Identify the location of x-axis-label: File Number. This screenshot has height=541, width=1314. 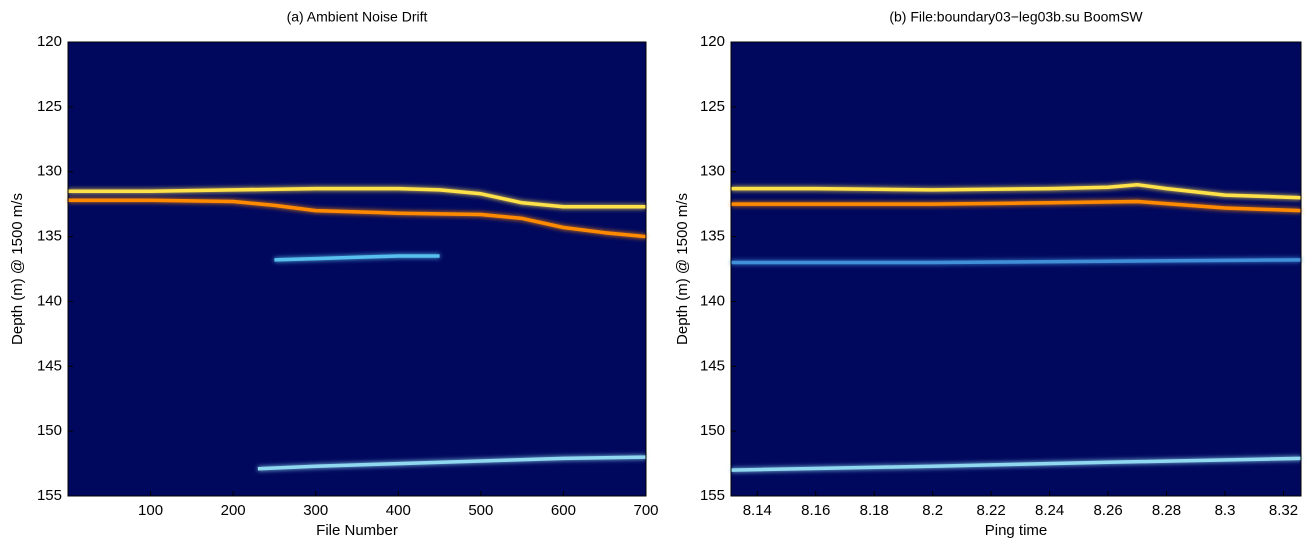
(357, 530).